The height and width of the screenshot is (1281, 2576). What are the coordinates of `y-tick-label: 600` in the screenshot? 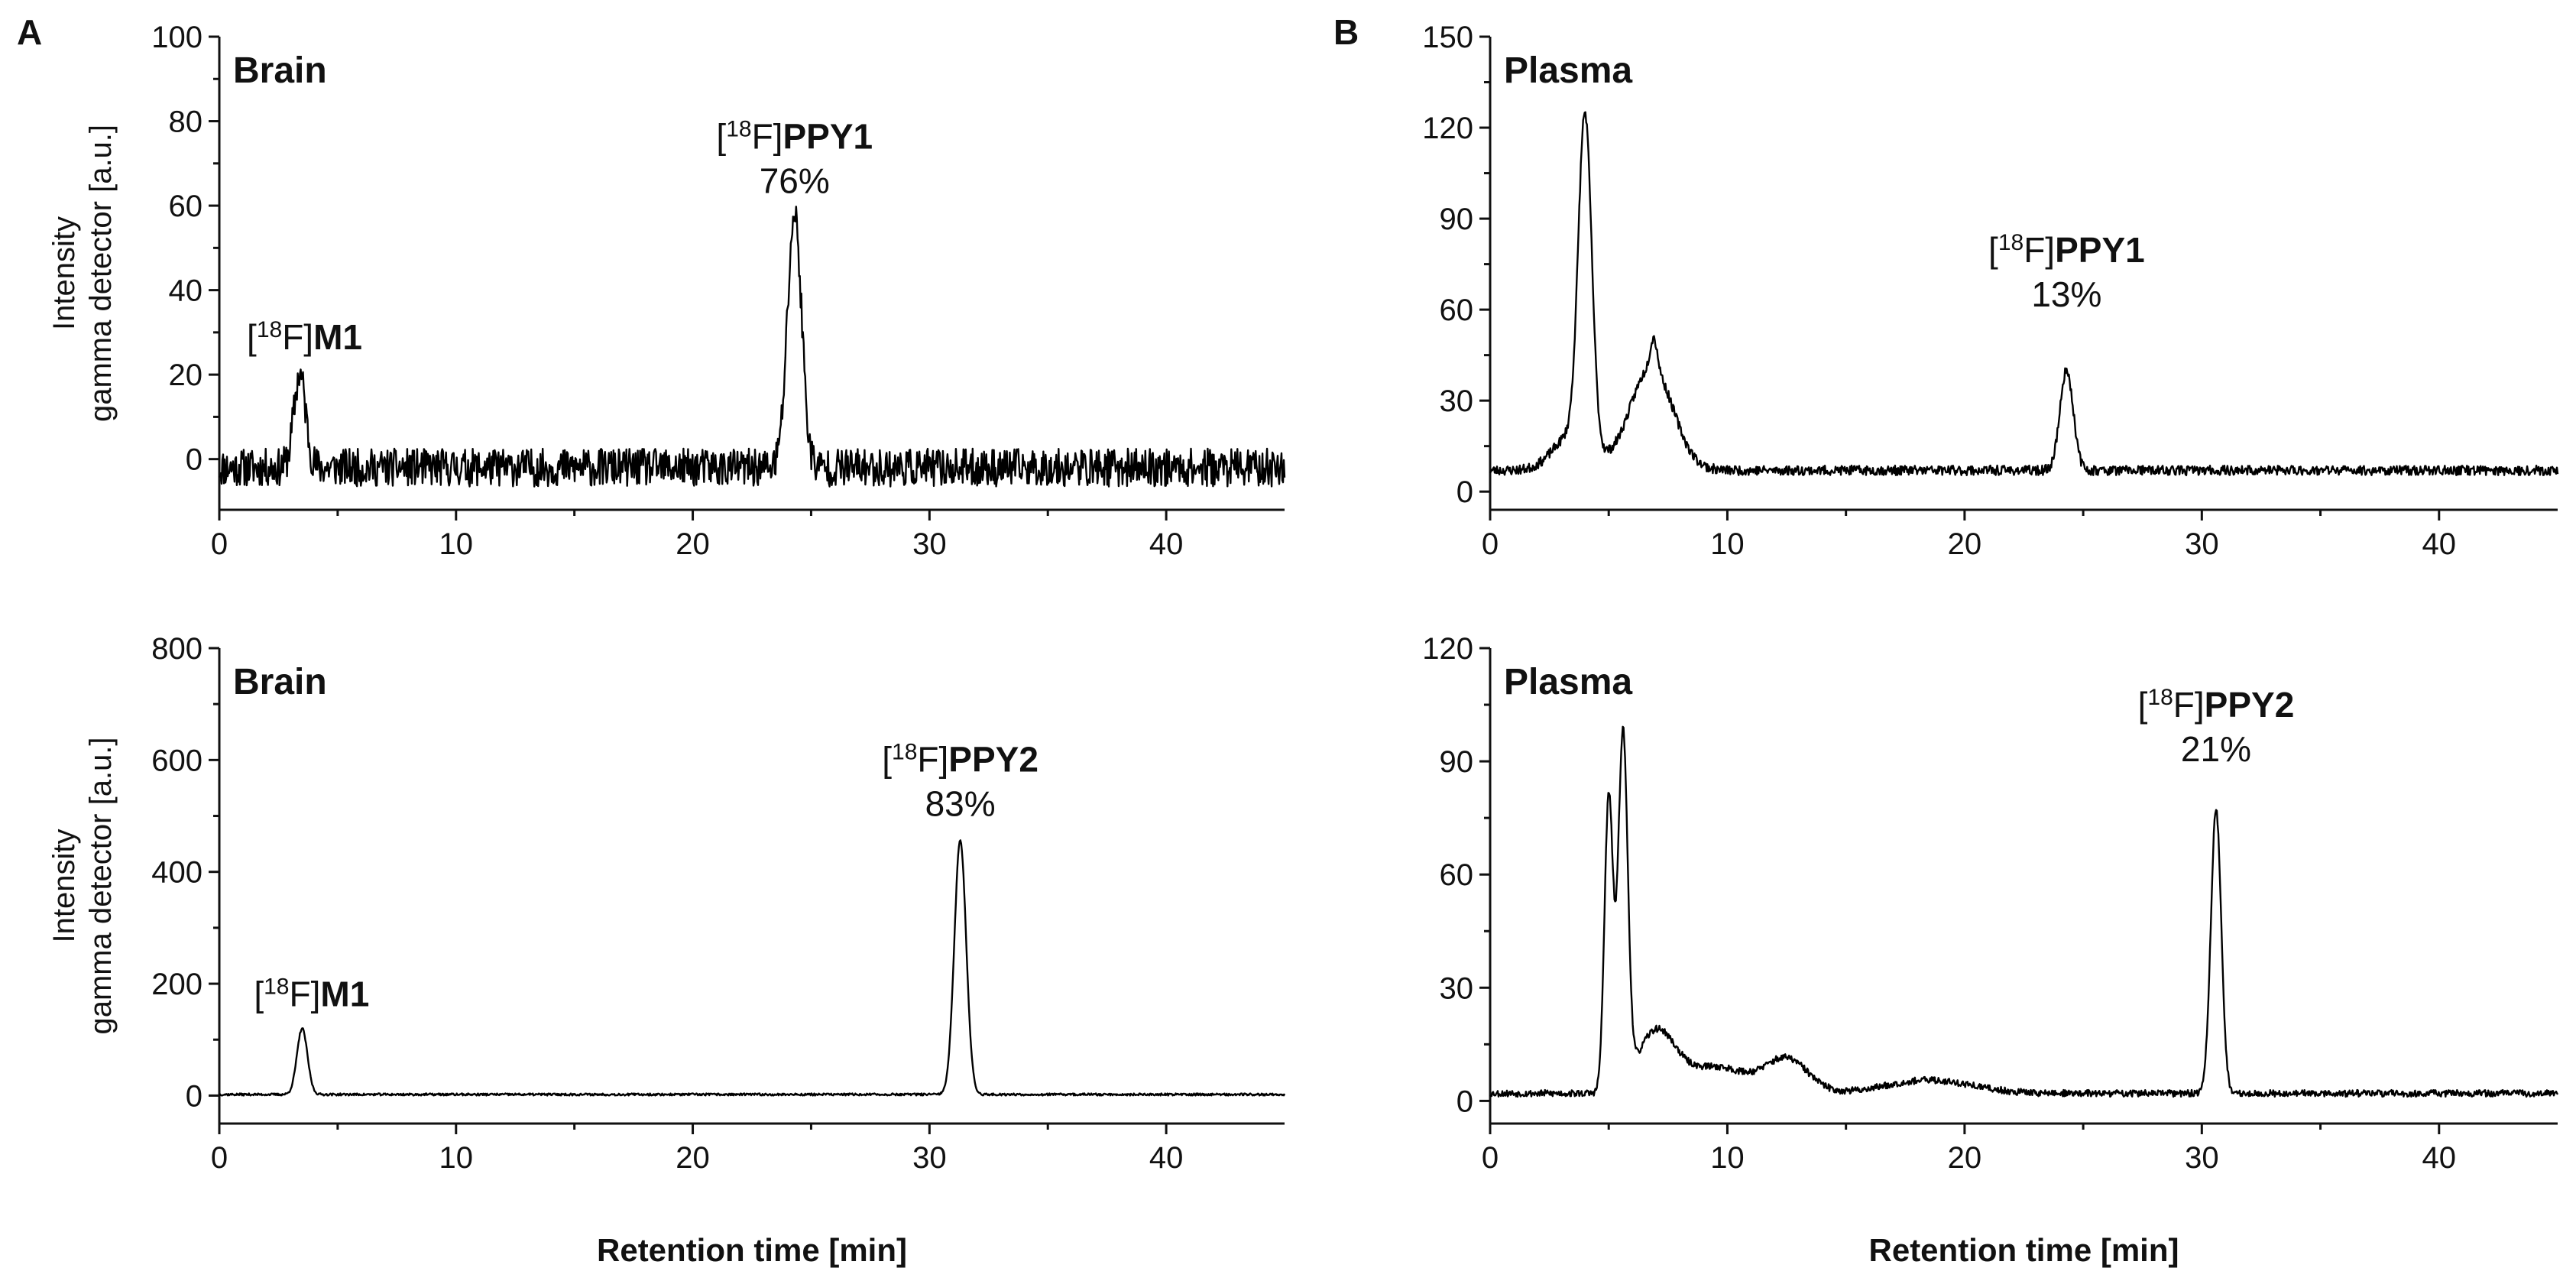 It's located at (177, 760).